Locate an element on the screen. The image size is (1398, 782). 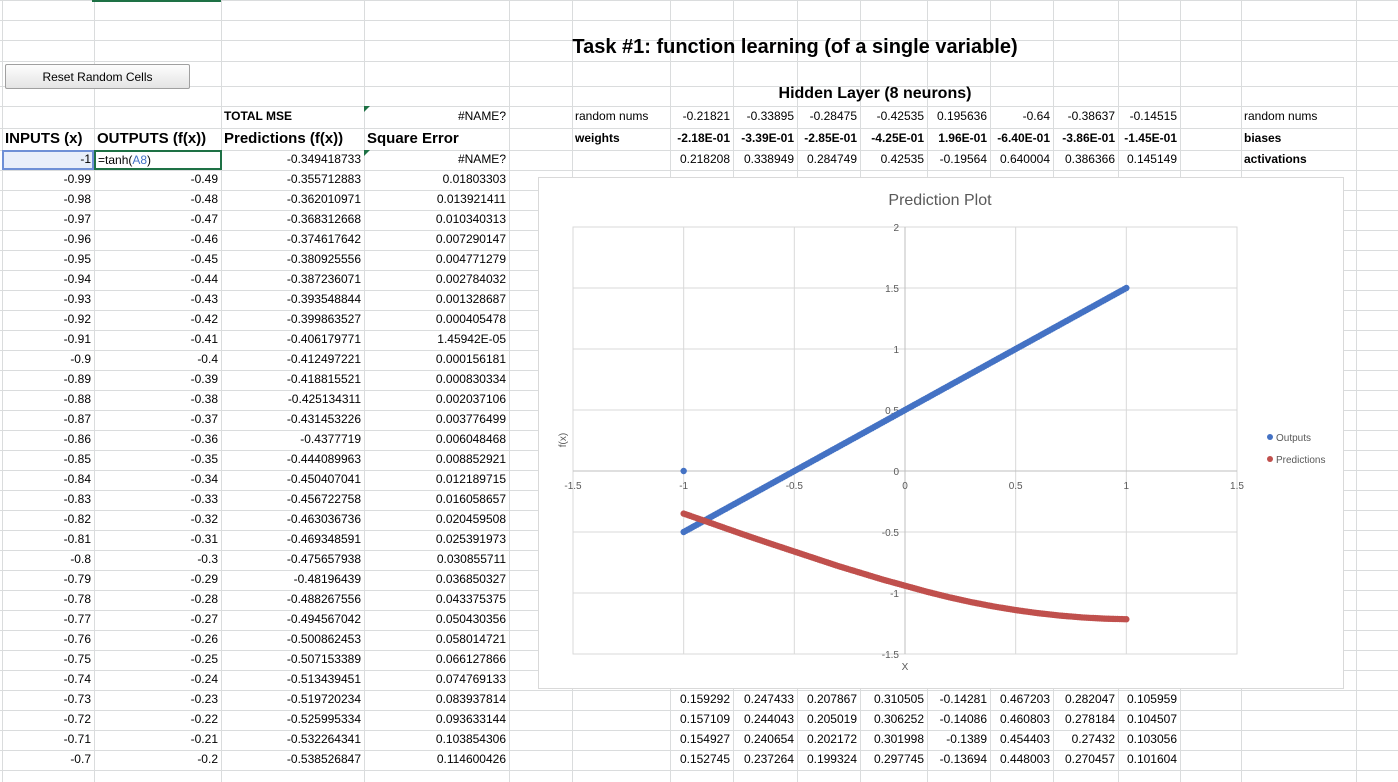
input-cell: -0.81 is located at coordinates (77, 539).